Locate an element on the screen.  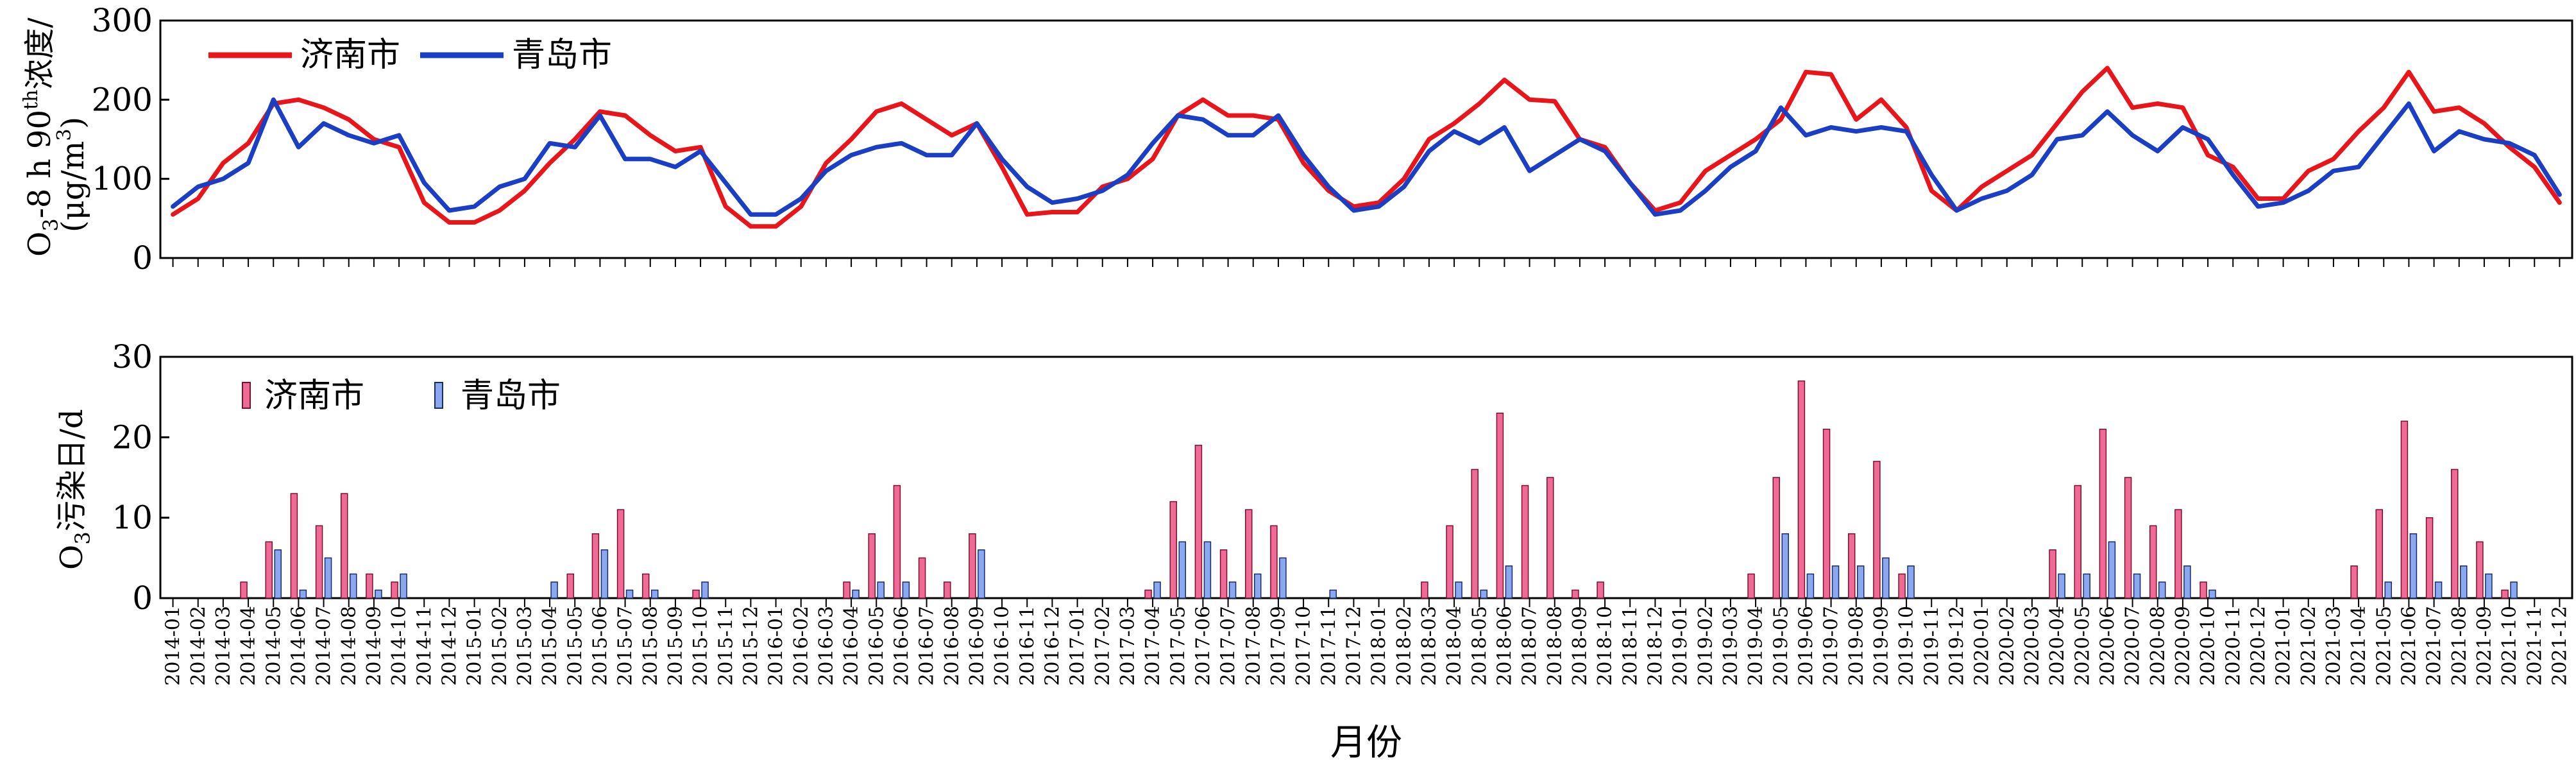
legend-bar-qingdao is located at coordinates (438, 395).